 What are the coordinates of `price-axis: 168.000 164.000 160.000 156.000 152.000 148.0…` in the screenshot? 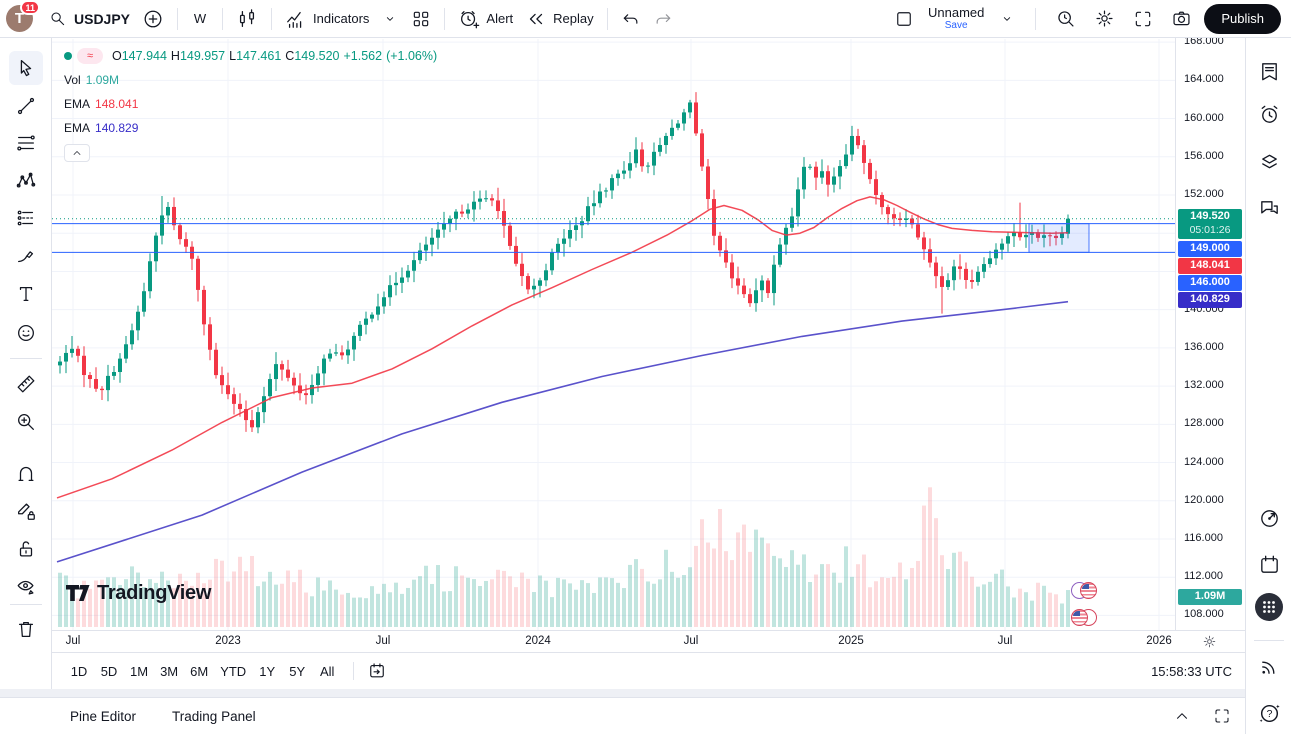 It's located at (1210, 334).